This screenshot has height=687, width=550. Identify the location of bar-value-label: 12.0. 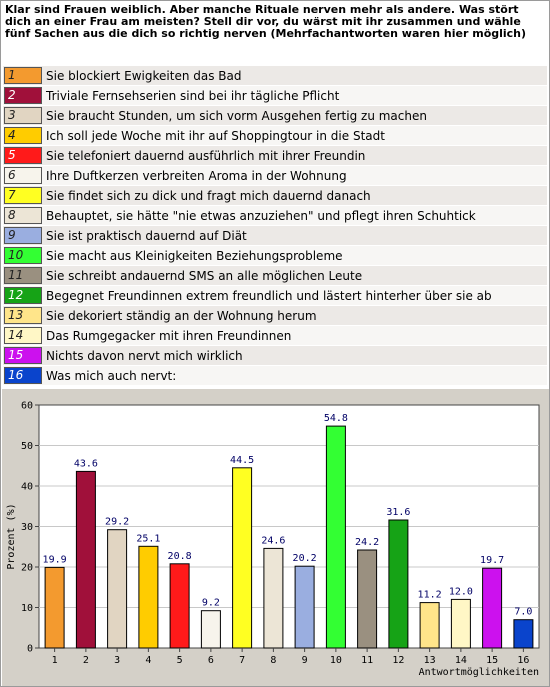
(461, 591).